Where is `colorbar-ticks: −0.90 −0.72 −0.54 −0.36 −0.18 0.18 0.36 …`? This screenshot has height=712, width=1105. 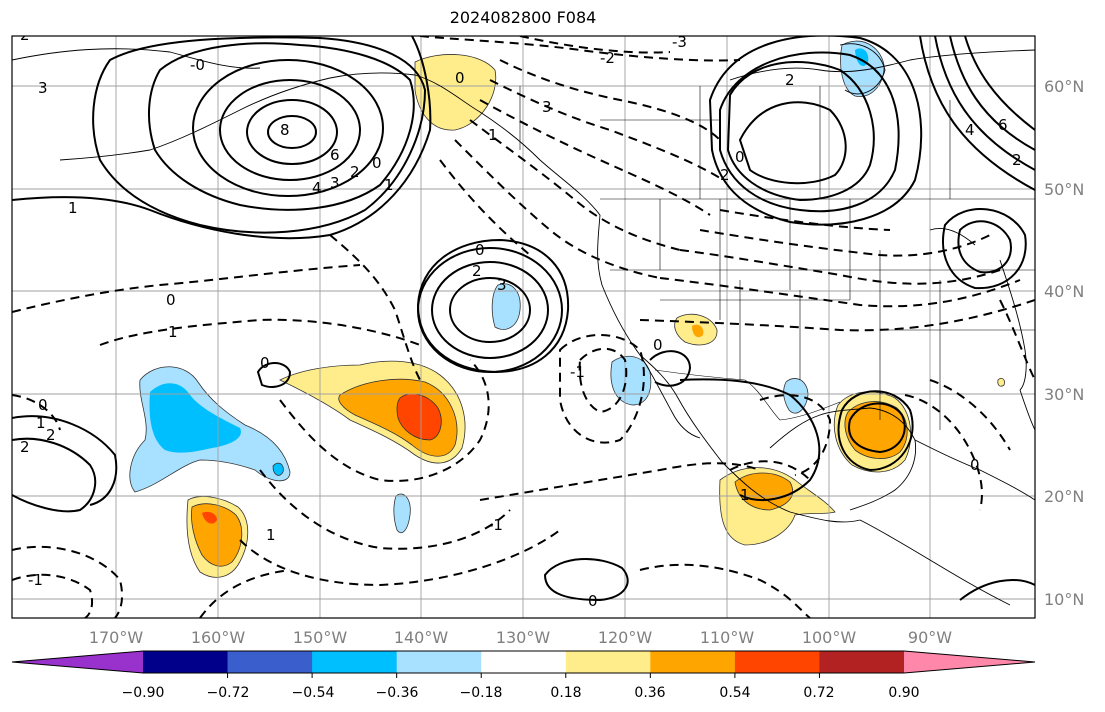
colorbar-ticks: −0.90 −0.72 −0.54 −0.36 −0.18 0.18 0.36 … is located at coordinates (521, 693).